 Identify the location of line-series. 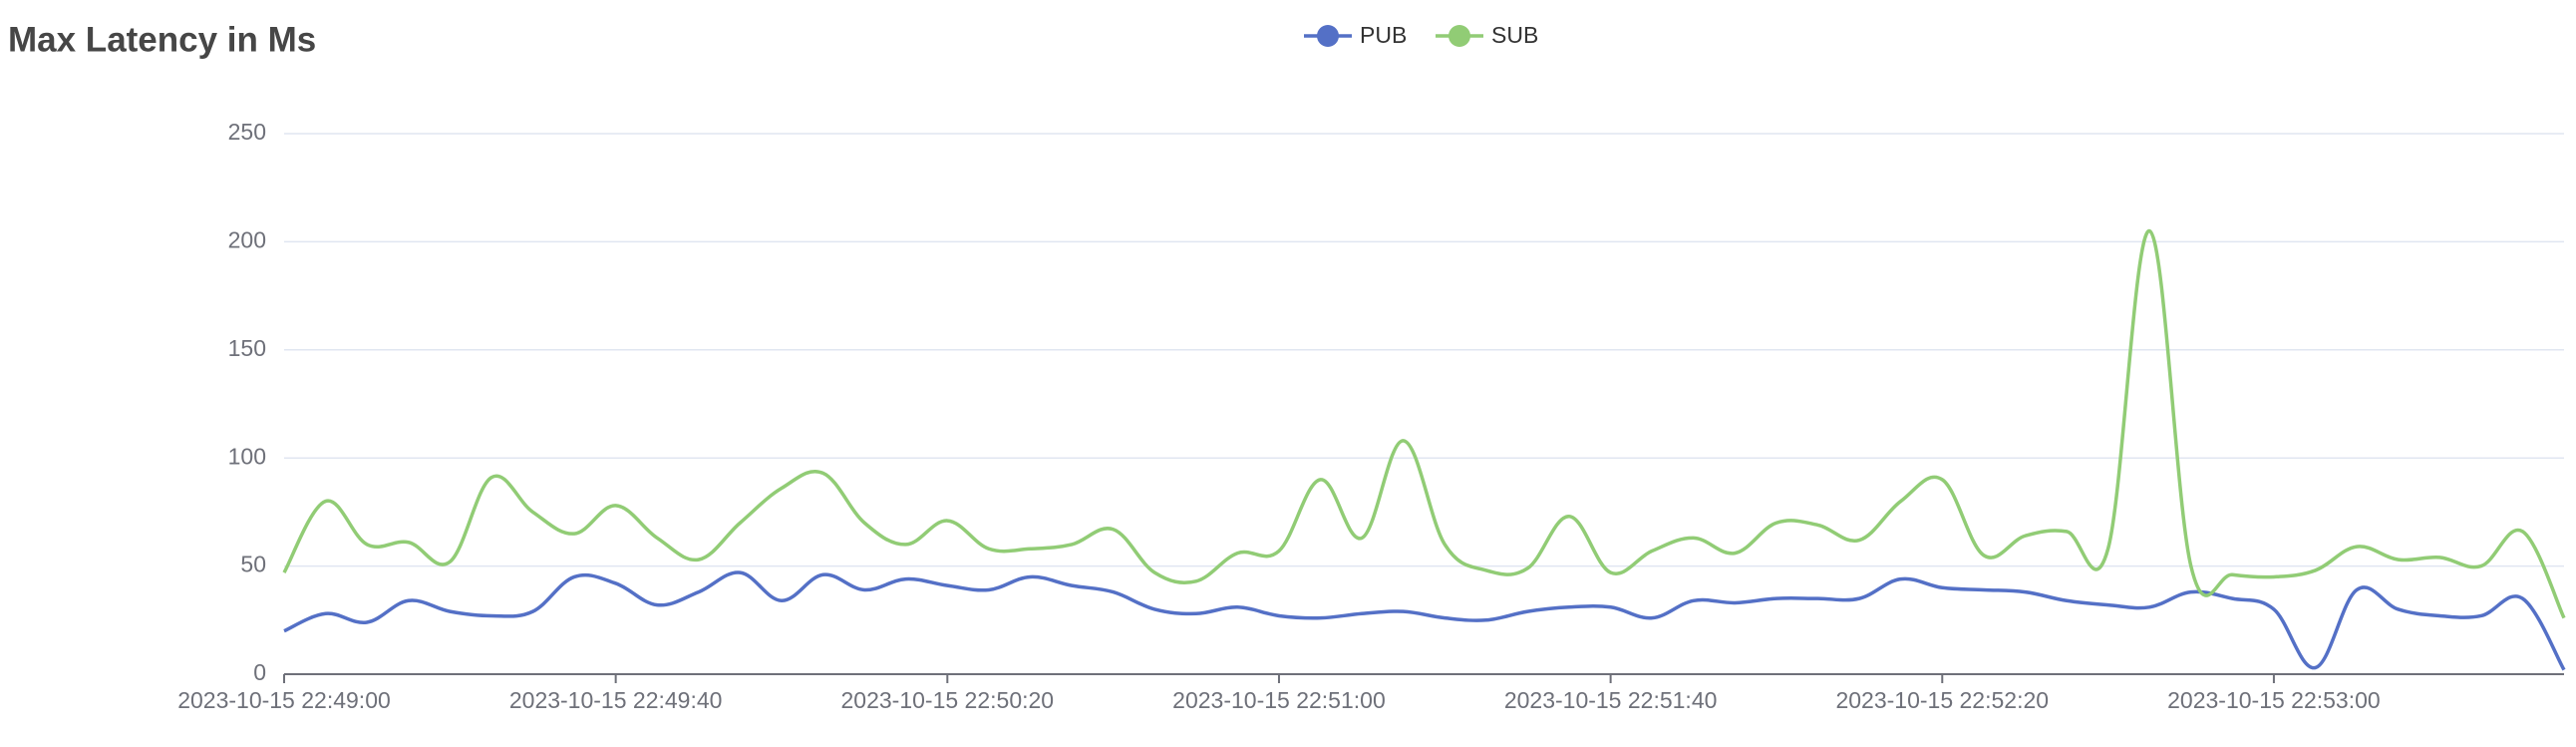
(1424, 620).